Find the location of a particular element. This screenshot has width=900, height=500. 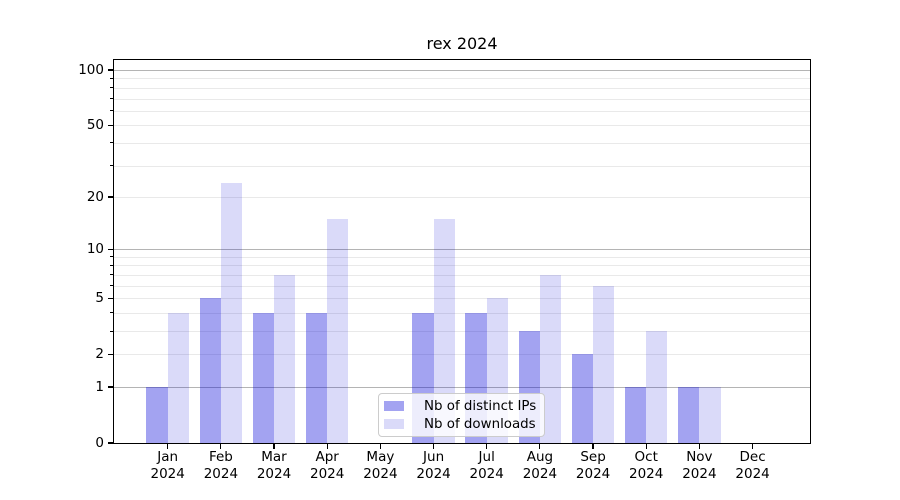

y-tick-label: 20 is located at coordinates (95, 196).